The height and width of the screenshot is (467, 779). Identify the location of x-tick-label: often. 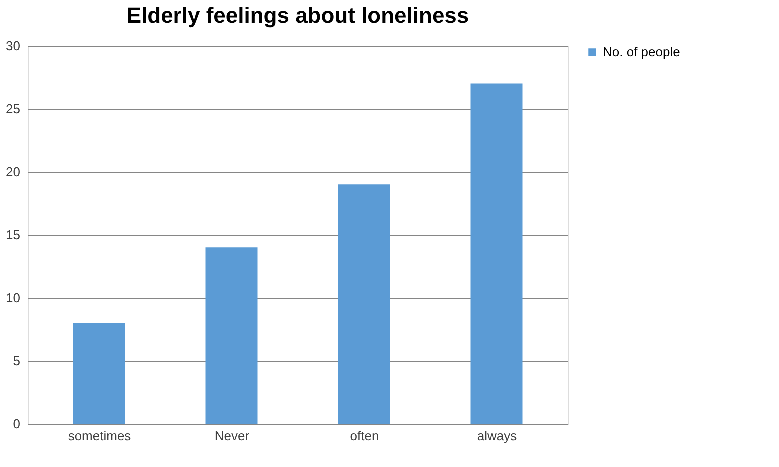
(365, 436).